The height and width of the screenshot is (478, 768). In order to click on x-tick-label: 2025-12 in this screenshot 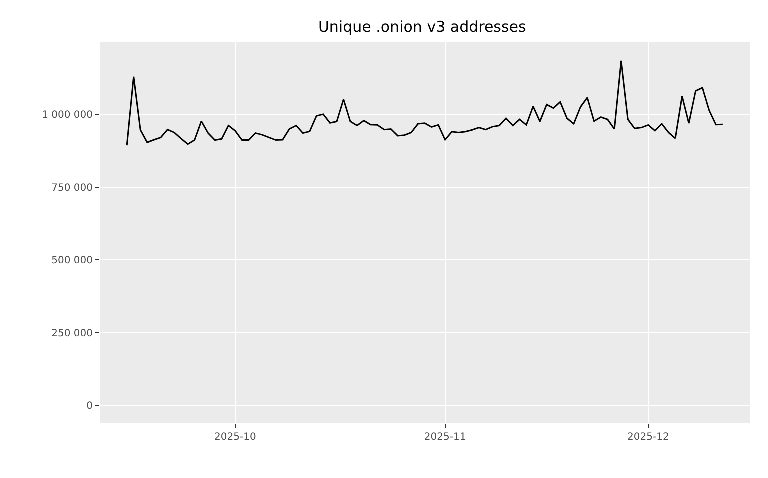, I will do `click(649, 437)`.